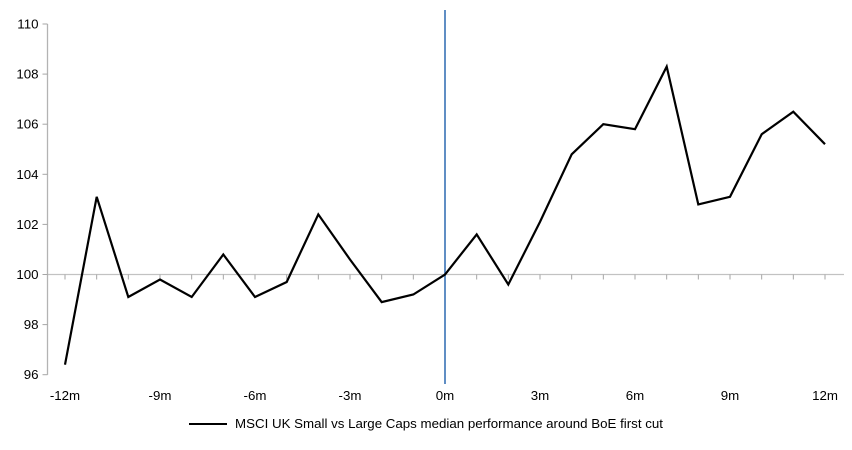 This screenshot has height=450, width=852. What do you see at coordinates (31, 324) in the screenshot?
I see `y-axis-tick-label: 98` at bounding box center [31, 324].